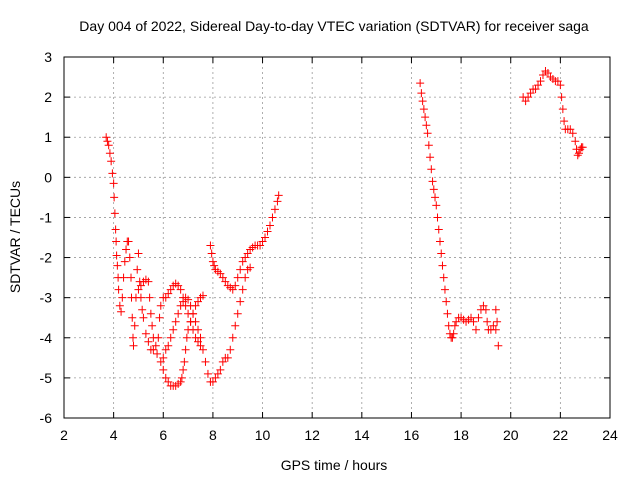 The image size is (640, 480). Describe the element at coordinates (48, 137) in the screenshot. I see `y-tick-label: 1` at that location.